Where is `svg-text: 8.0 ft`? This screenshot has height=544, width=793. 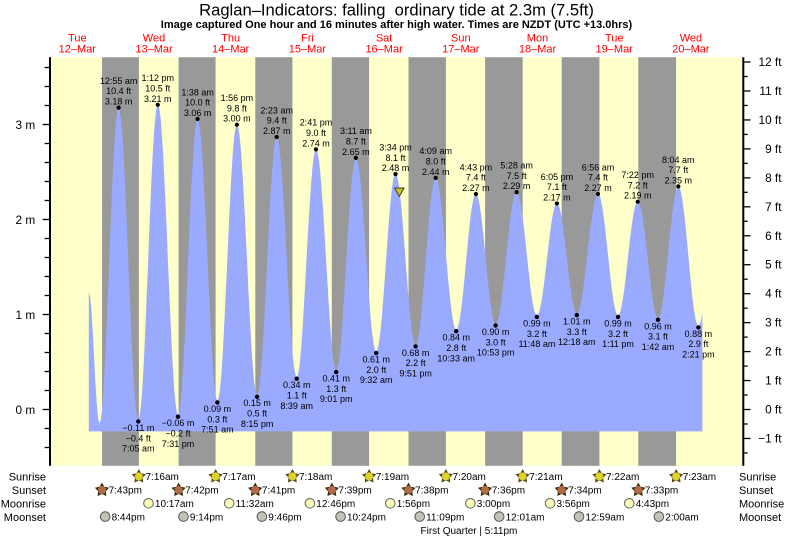 svg-text: 8.0 ft is located at coordinates (436, 162).